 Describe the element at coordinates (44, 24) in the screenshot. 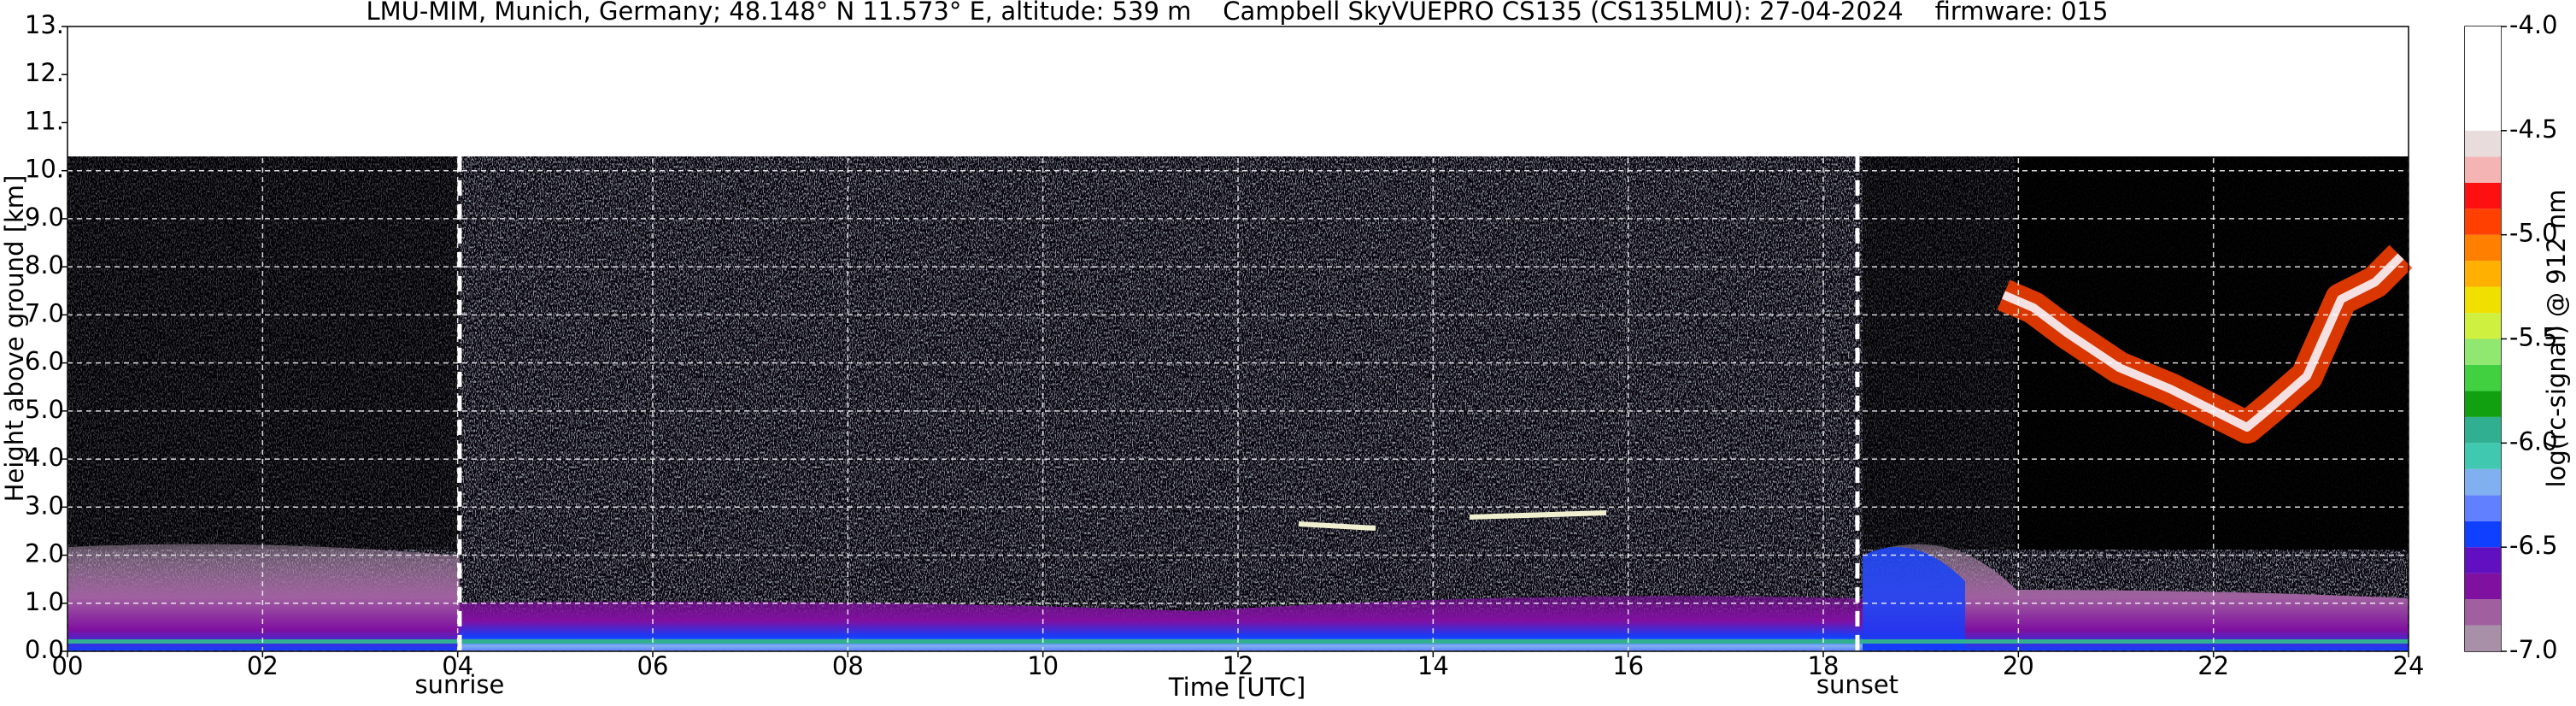

I see `y-tick-label: 13.` at that location.